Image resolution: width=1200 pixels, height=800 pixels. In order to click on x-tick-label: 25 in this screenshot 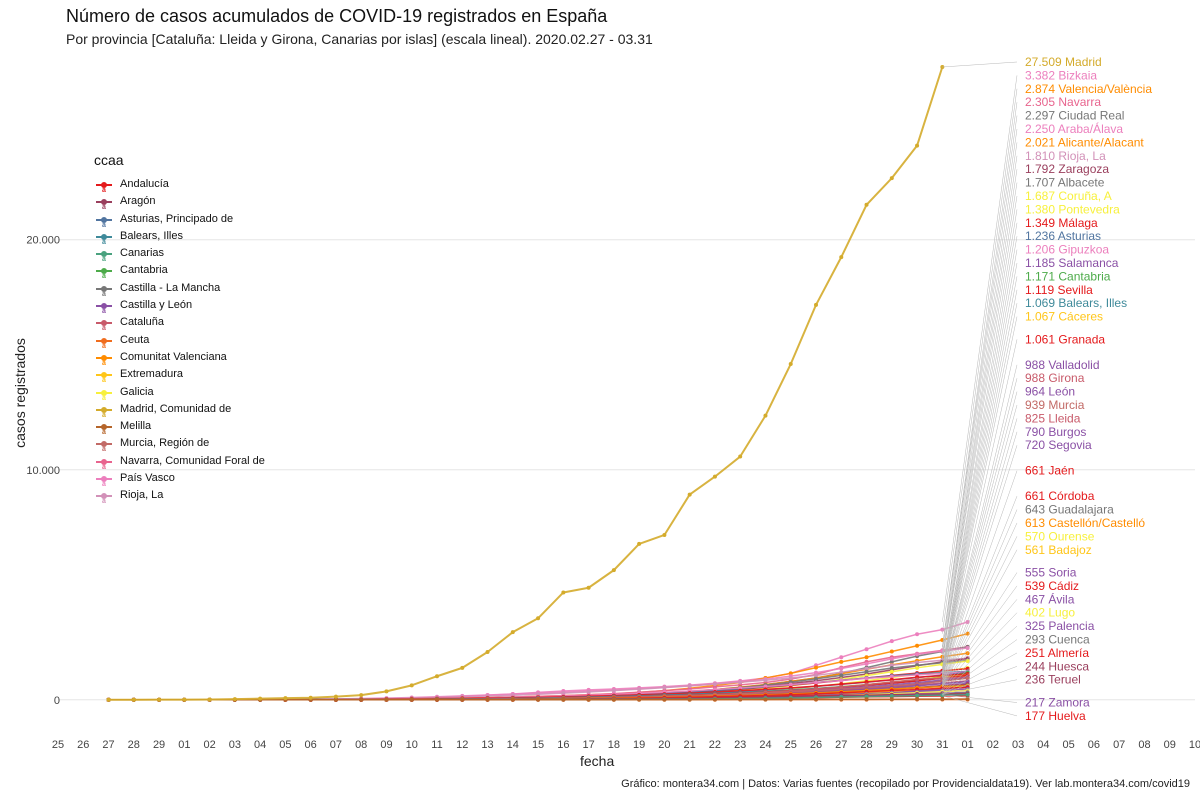, I will do `click(791, 745)`.